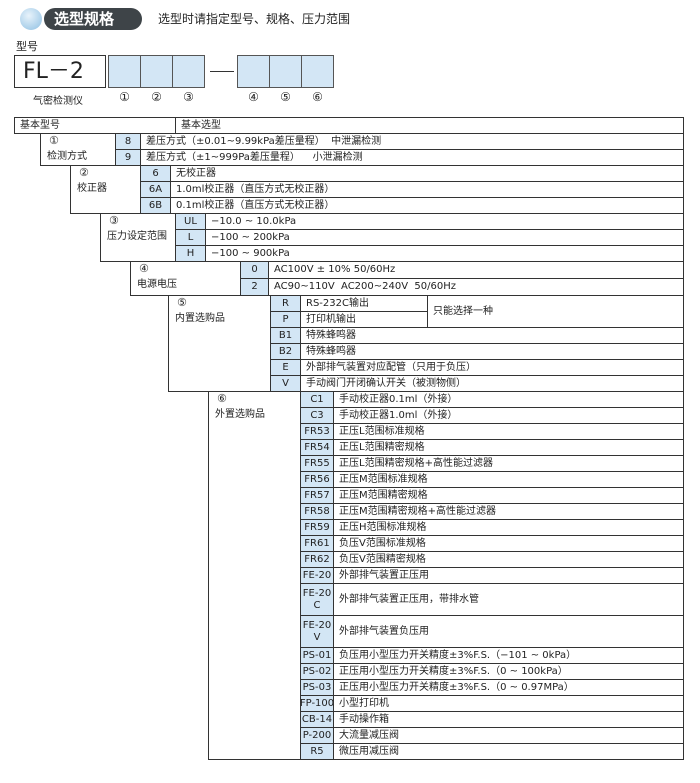 The image size is (700, 783). I want to click on option-description: 大流量减压阀, so click(508, 735).